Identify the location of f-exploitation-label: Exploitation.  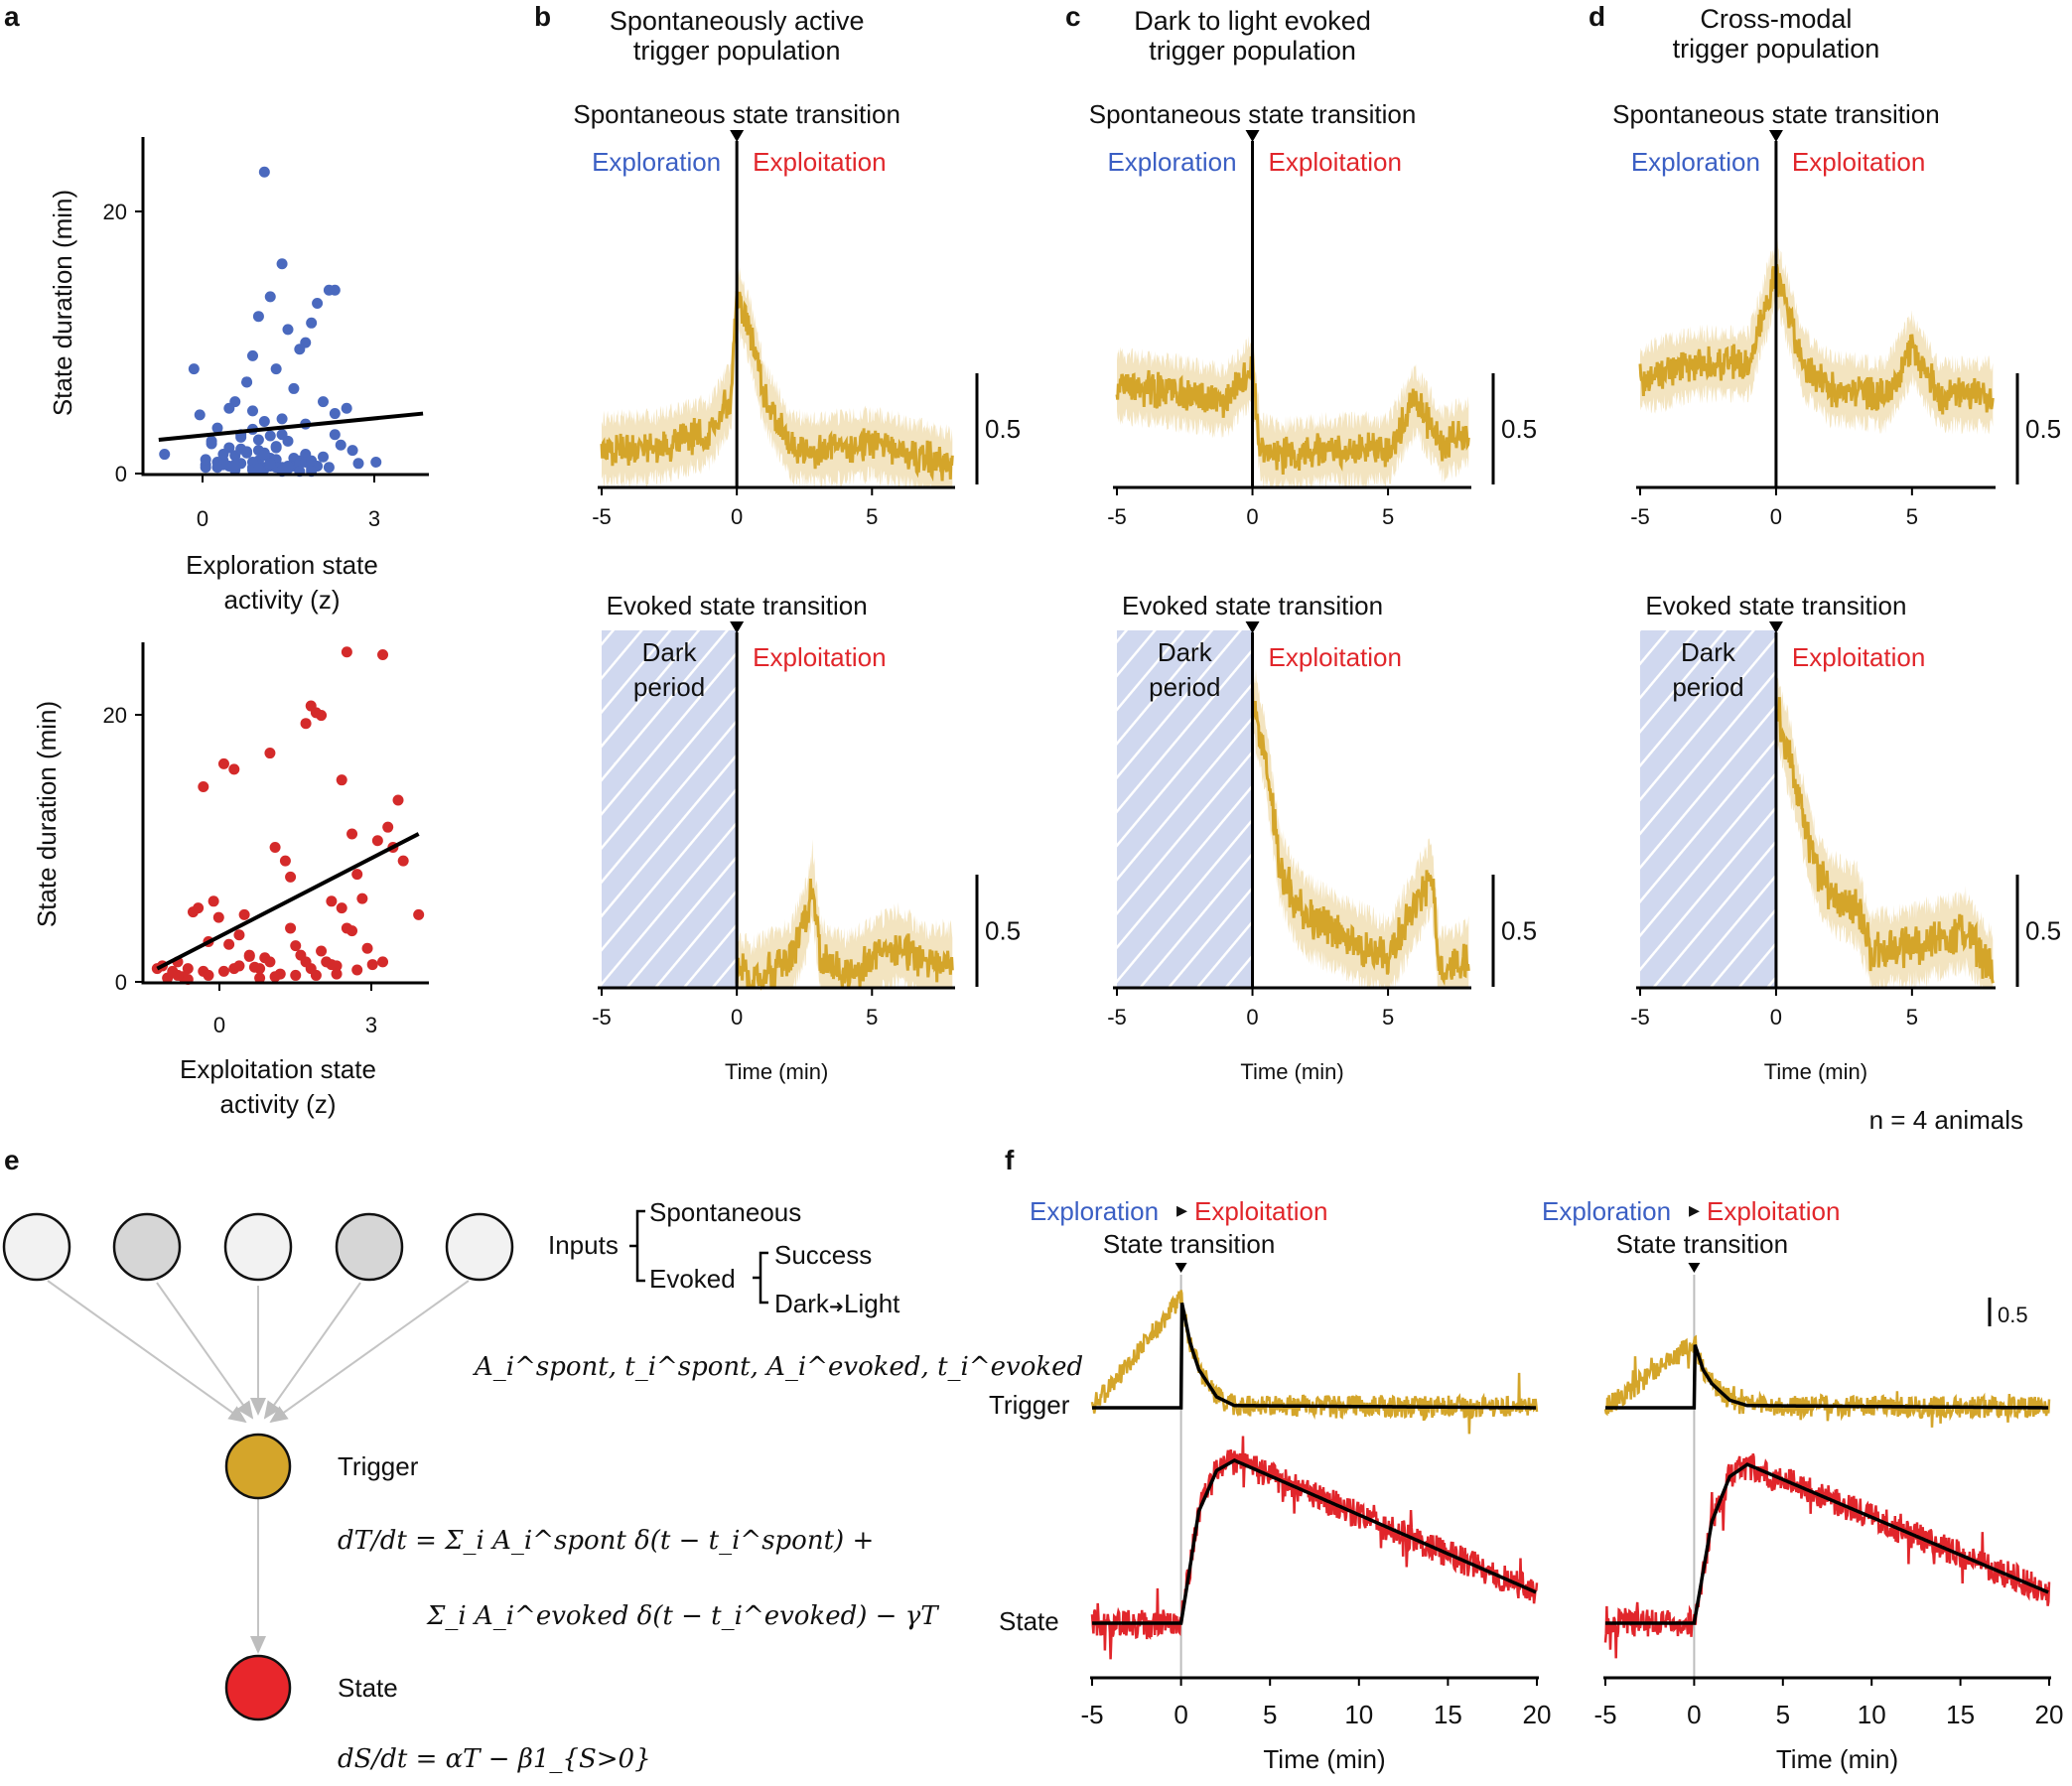
(1260, 1211).